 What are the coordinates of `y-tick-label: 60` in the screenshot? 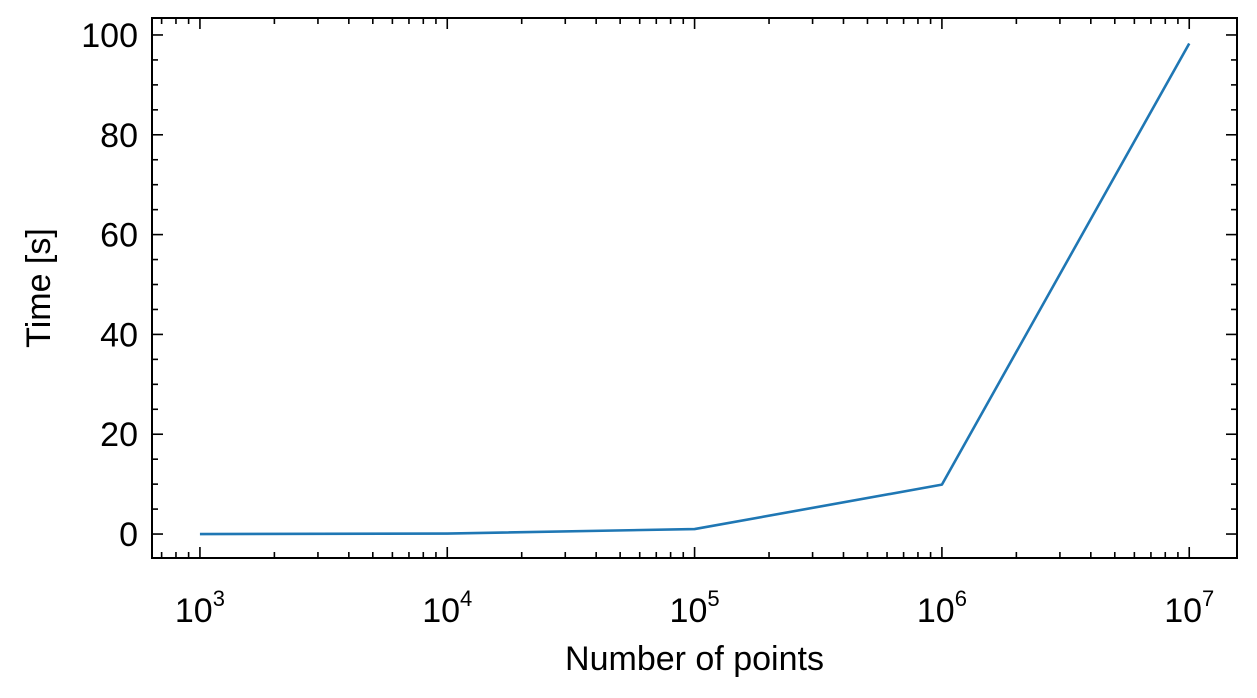 It's located at (119, 236).